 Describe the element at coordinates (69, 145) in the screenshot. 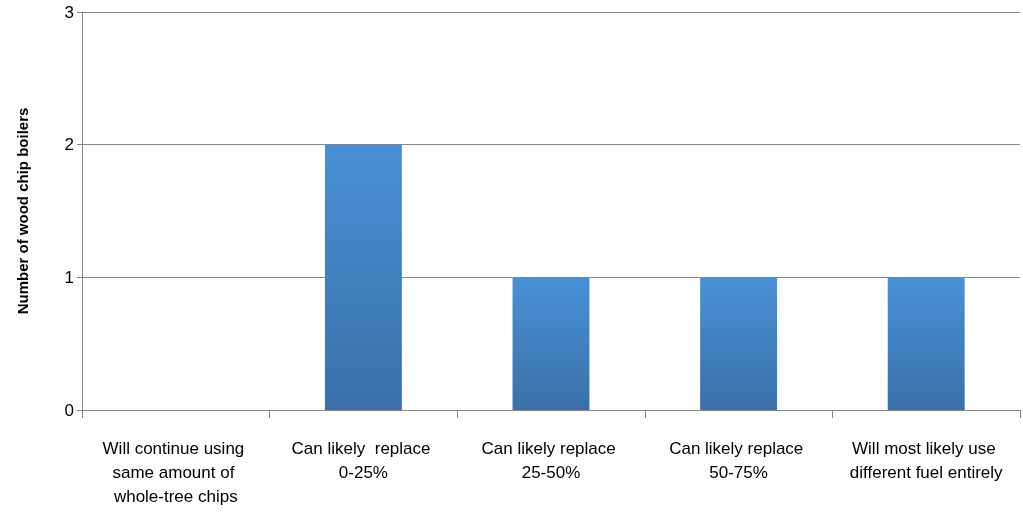

I see `y-tick-label: 2` at that location.